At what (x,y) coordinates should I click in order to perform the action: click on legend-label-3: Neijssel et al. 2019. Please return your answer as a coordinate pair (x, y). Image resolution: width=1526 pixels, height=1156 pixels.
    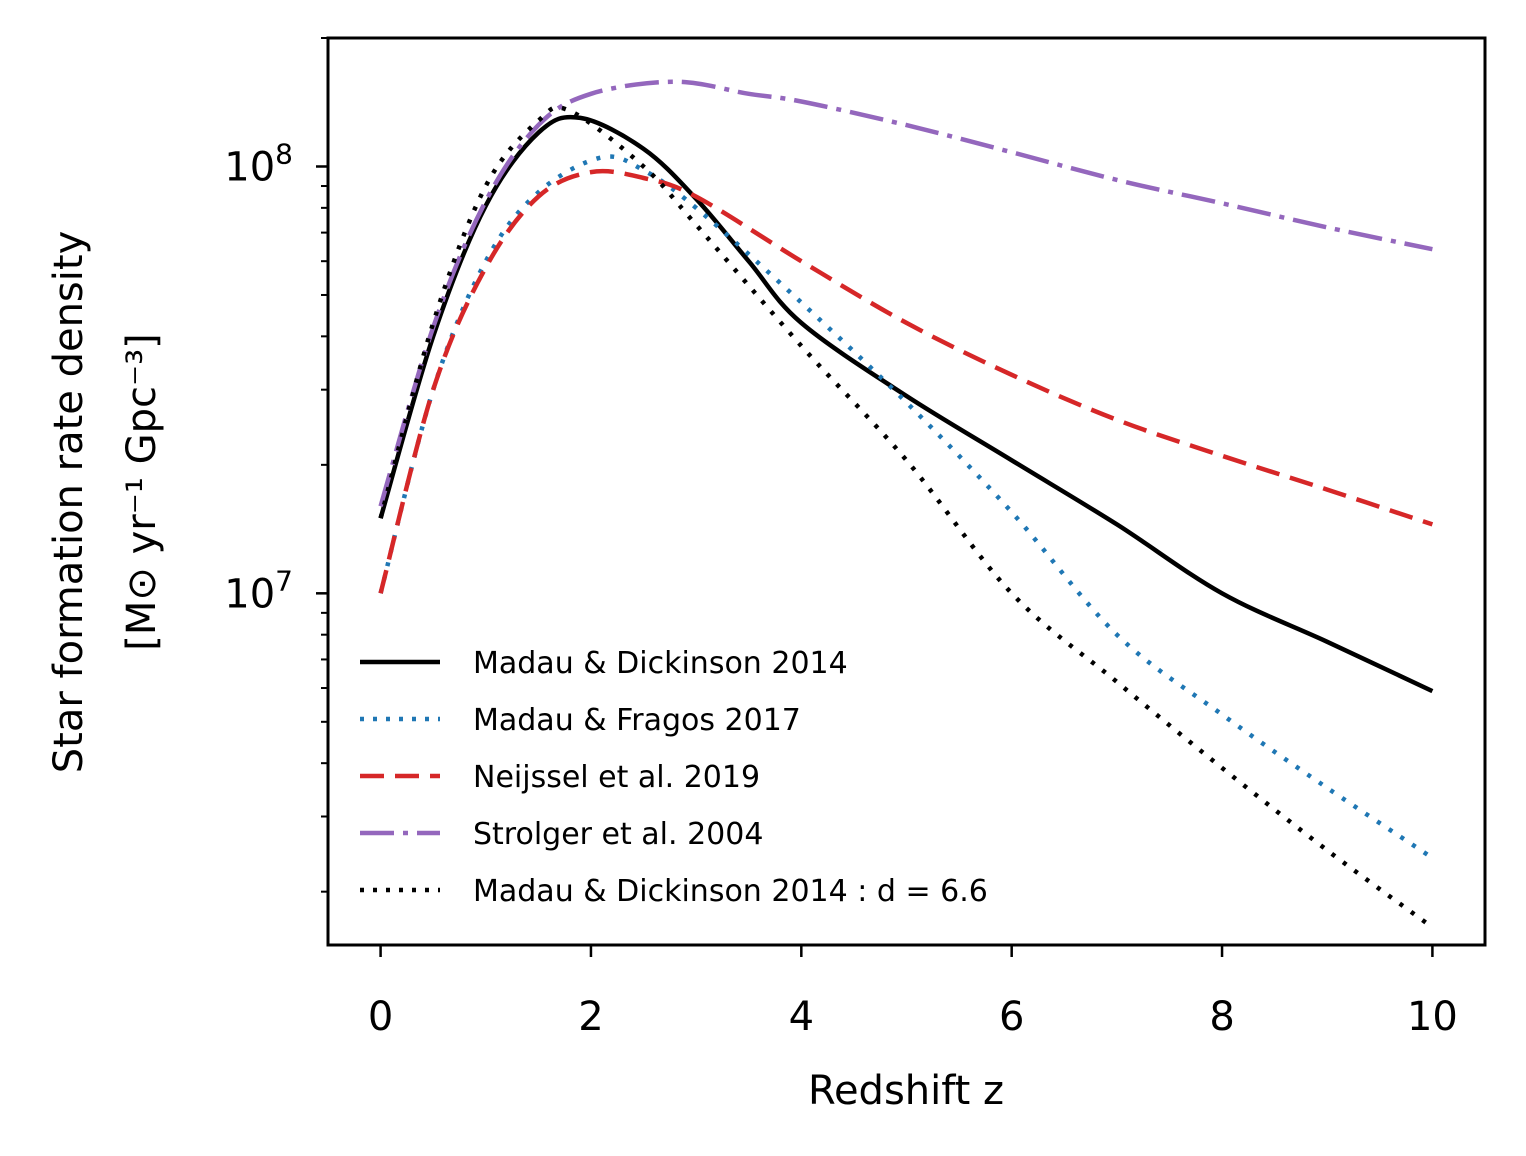
    Looking at the image, I should click on (616, 777).